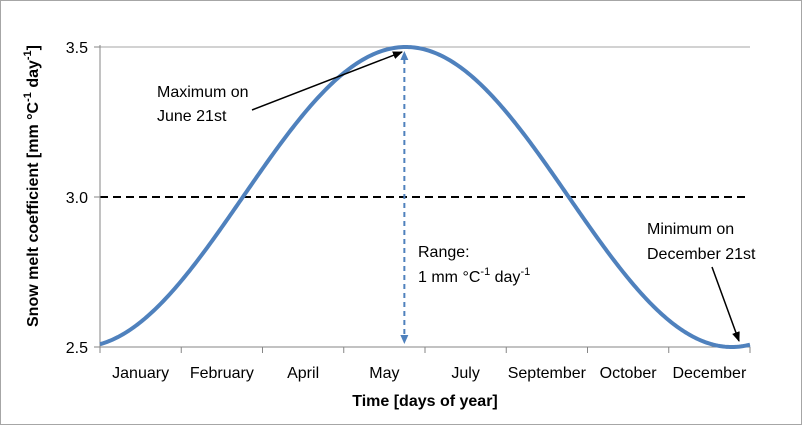 The height and width of the screenshot is (425, 802). I want to click on min-annotation-line2: December 21st, so click(701, 254).